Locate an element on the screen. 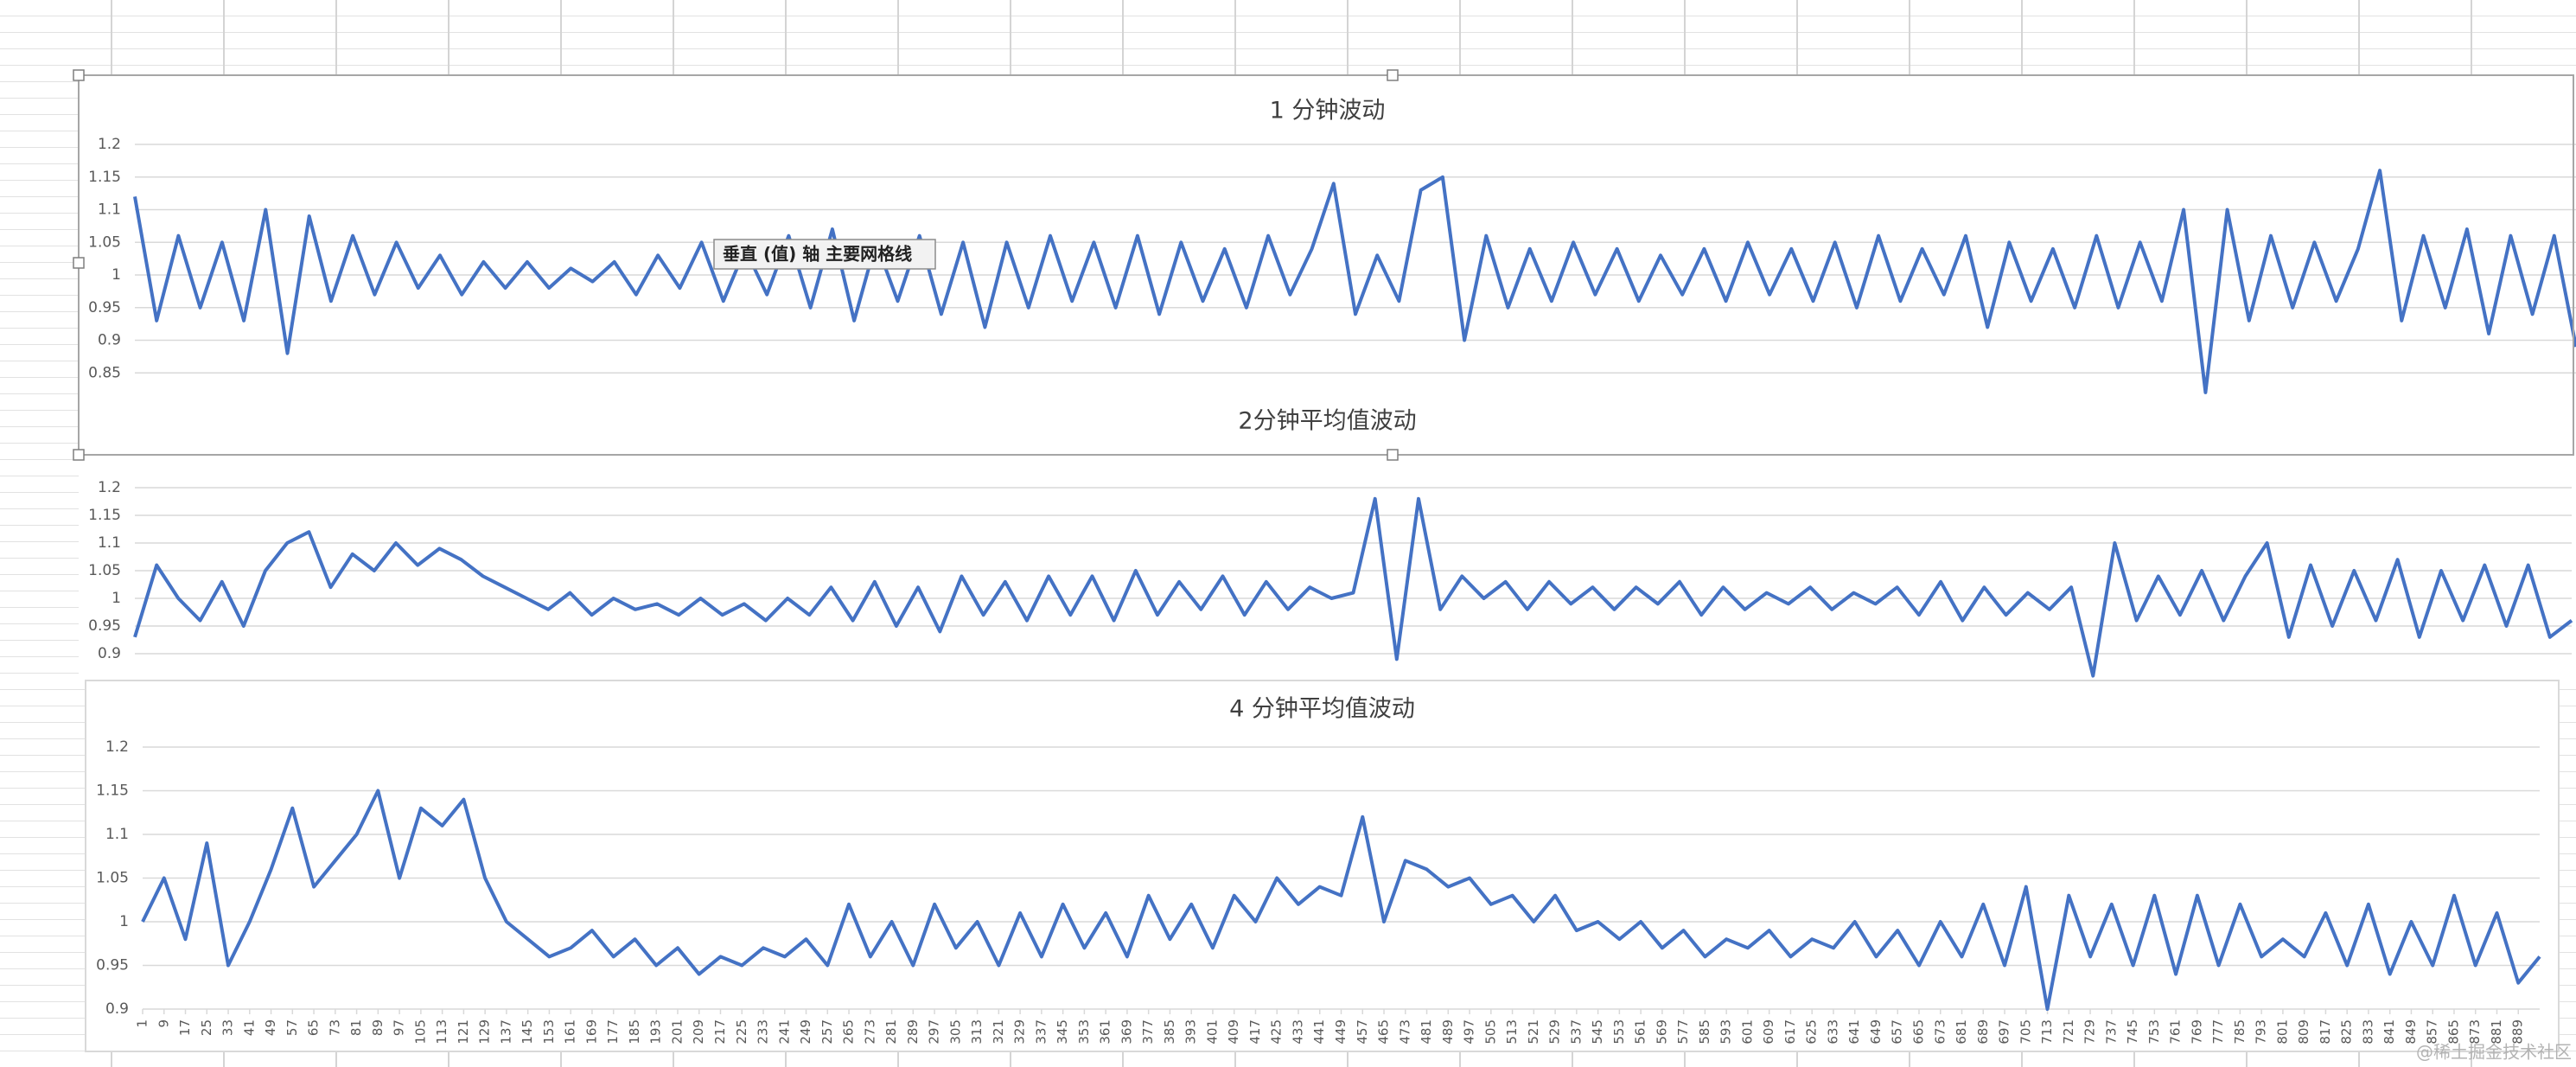  x-tick-label: 521 is located at coordinates (1533, 1032).